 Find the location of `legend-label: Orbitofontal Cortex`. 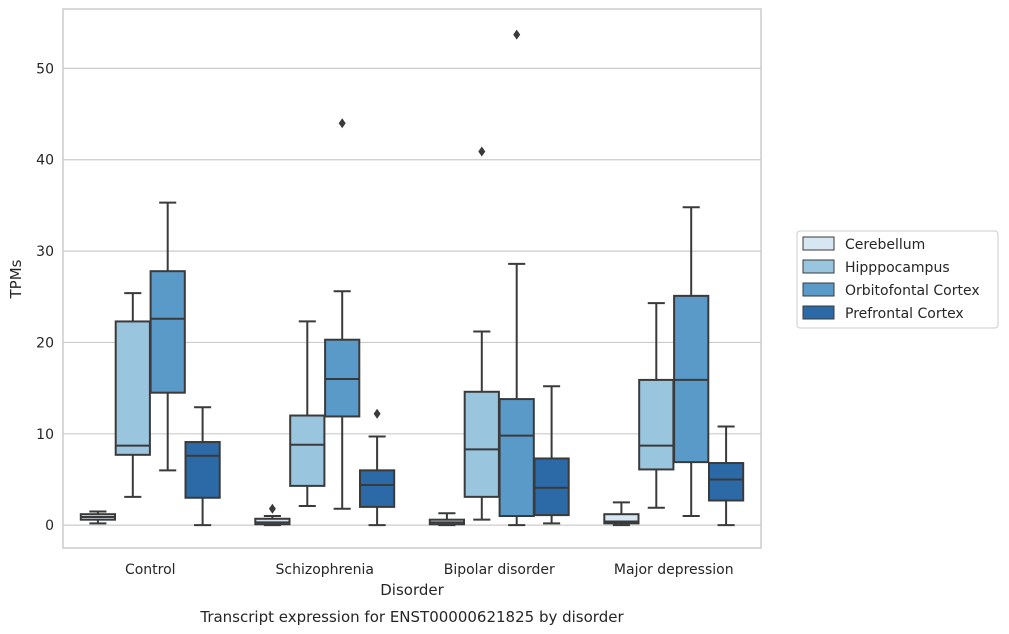

legend-label: Orbitofontal Cortex is located at coordinates (912, 291).